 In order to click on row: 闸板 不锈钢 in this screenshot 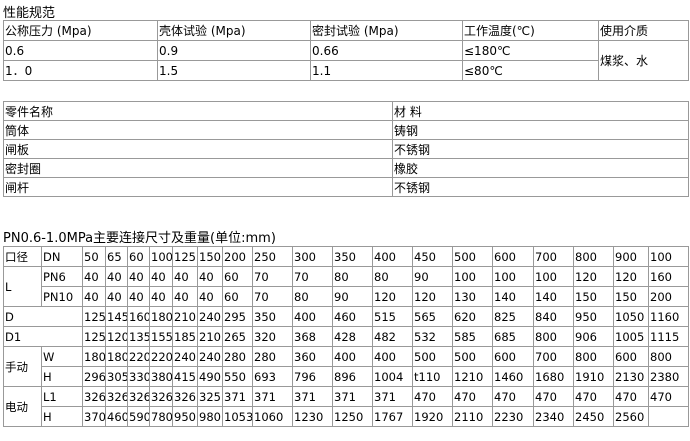, I will do `click(346, 149)`.